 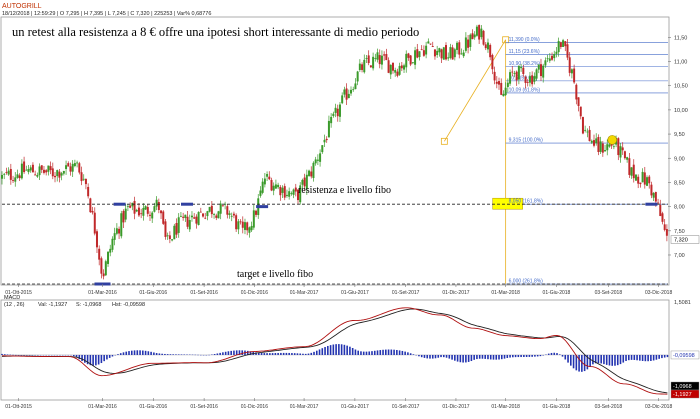 I want to click on price-tick-label: 7,00, so click(x=679, y=256).